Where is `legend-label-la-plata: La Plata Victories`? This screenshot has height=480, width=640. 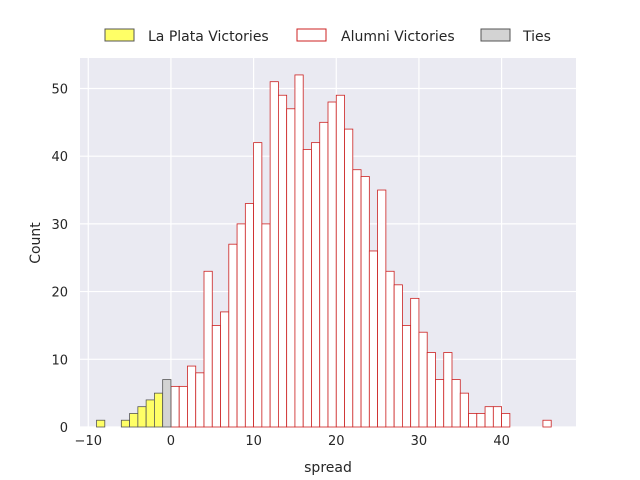
legend-label-la-plata: La Plata Victories is located at coordinates (208, 37).